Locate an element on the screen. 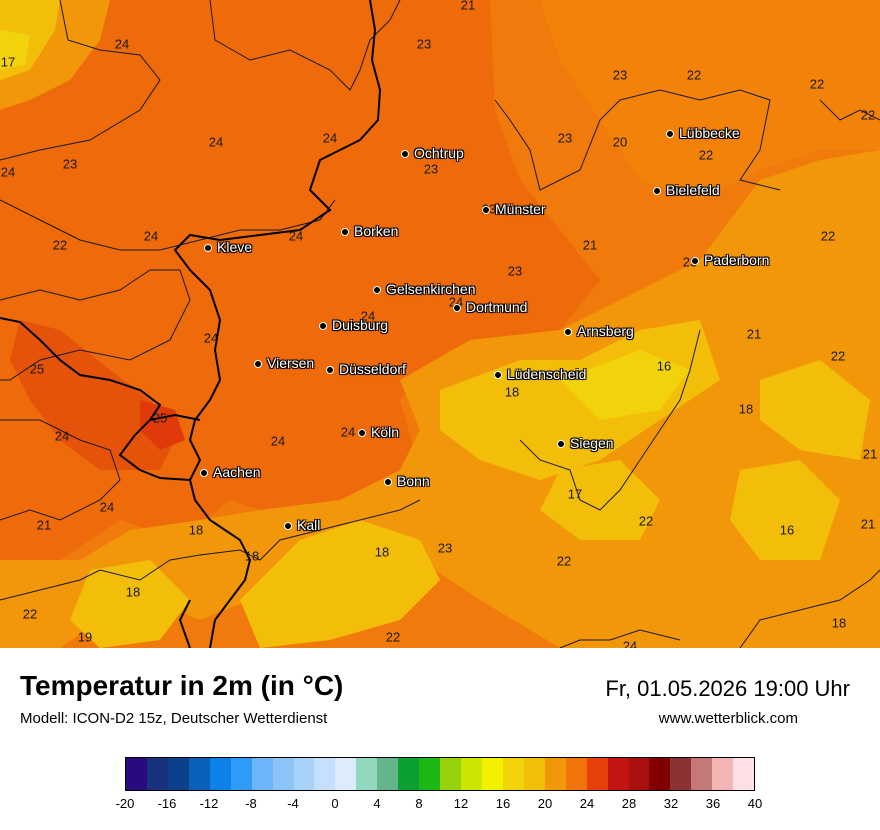  color-scale-tick: 4 is located at coordinates (377, 803).